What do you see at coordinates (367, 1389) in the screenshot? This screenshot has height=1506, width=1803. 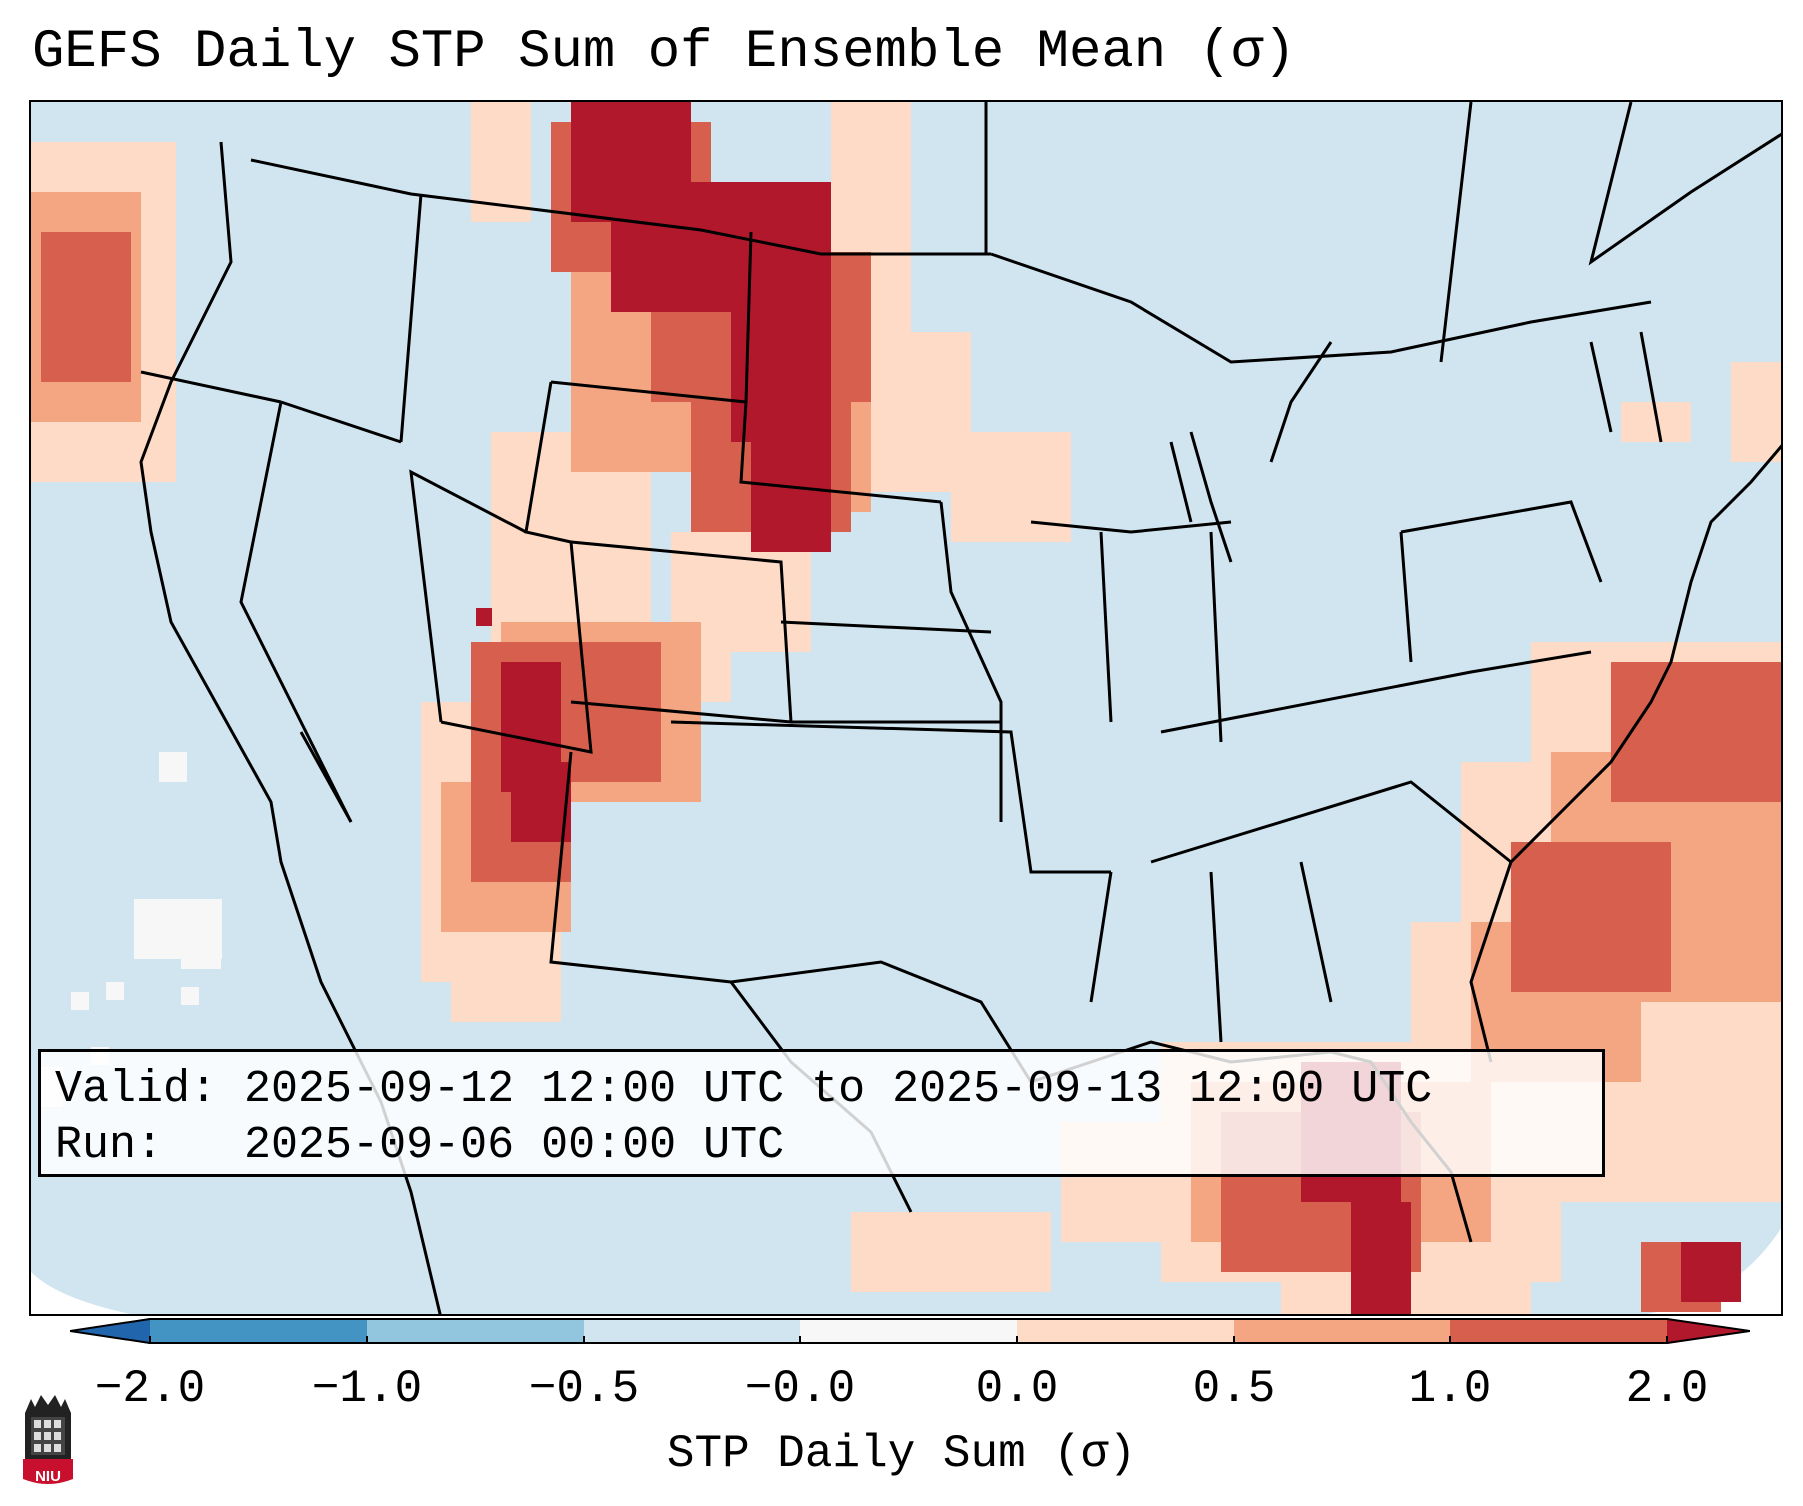 I see `colorbar-tick-label: −1.0` at bounding box center [367, 1389].